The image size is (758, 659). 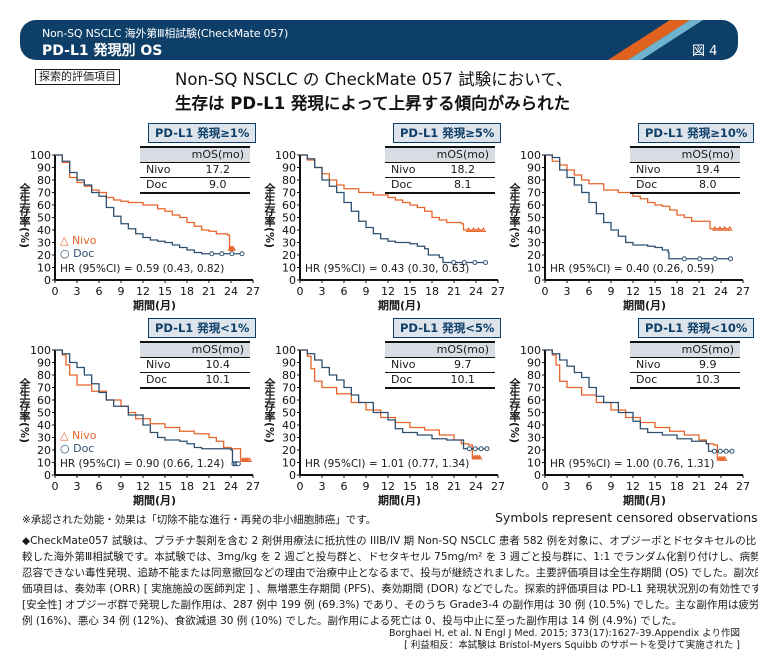 What do you see at coordinates (632, 464) in the screenshot?
I see `hazard-ratio: HR (95%CI) = 1.00 (0.76, 1.31)` at bounding box center [632, 464].